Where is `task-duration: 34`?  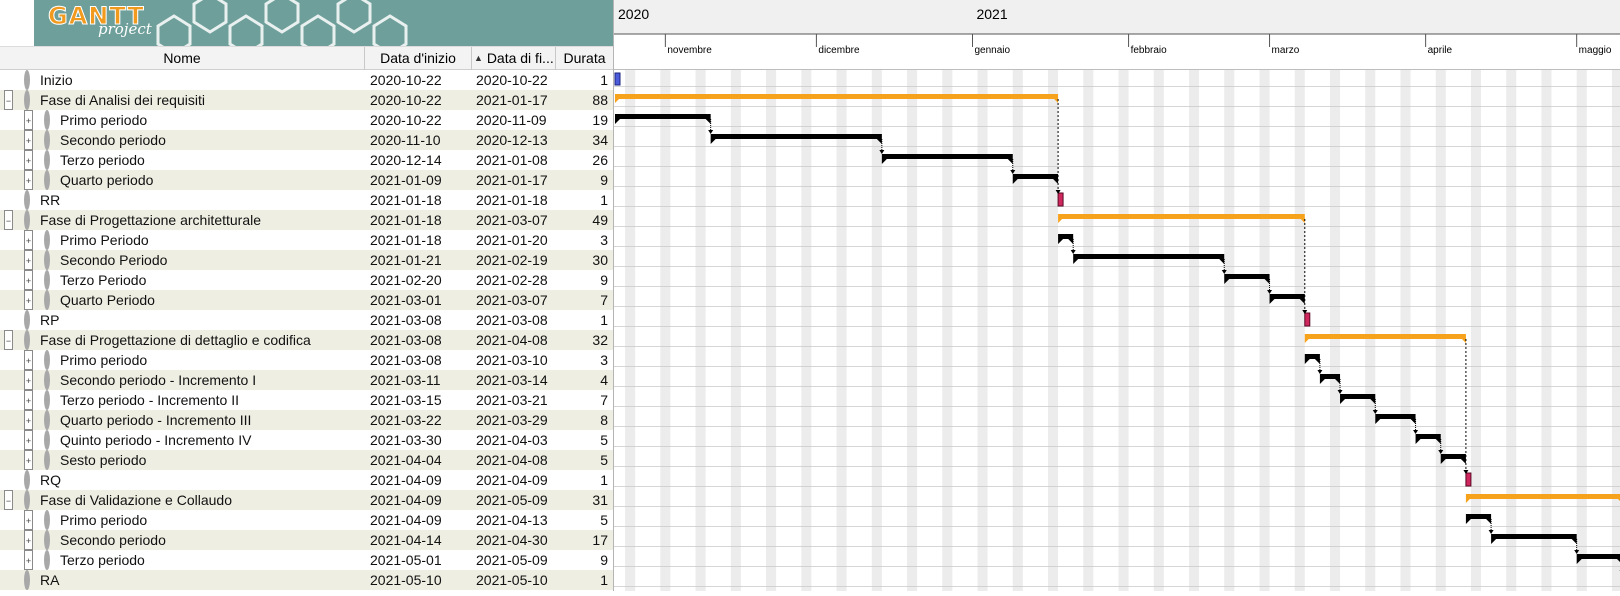
task-duration: 34 is located at coordinates (582, 140).